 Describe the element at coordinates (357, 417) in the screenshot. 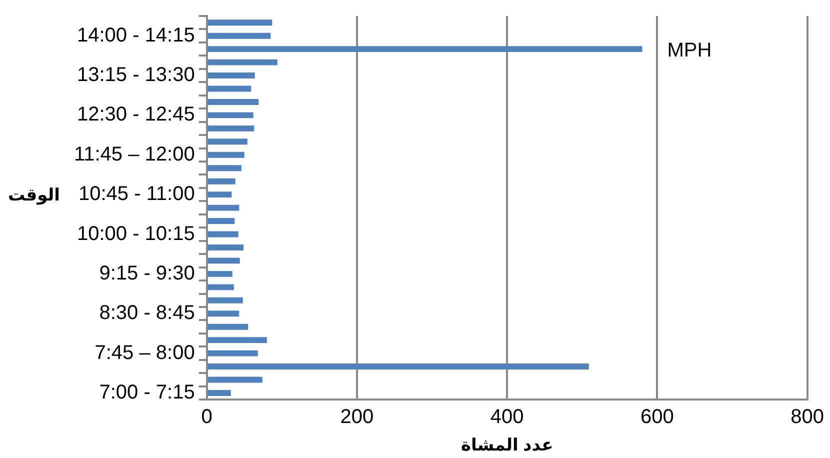

I see `x-tick-label: 200` at that location.